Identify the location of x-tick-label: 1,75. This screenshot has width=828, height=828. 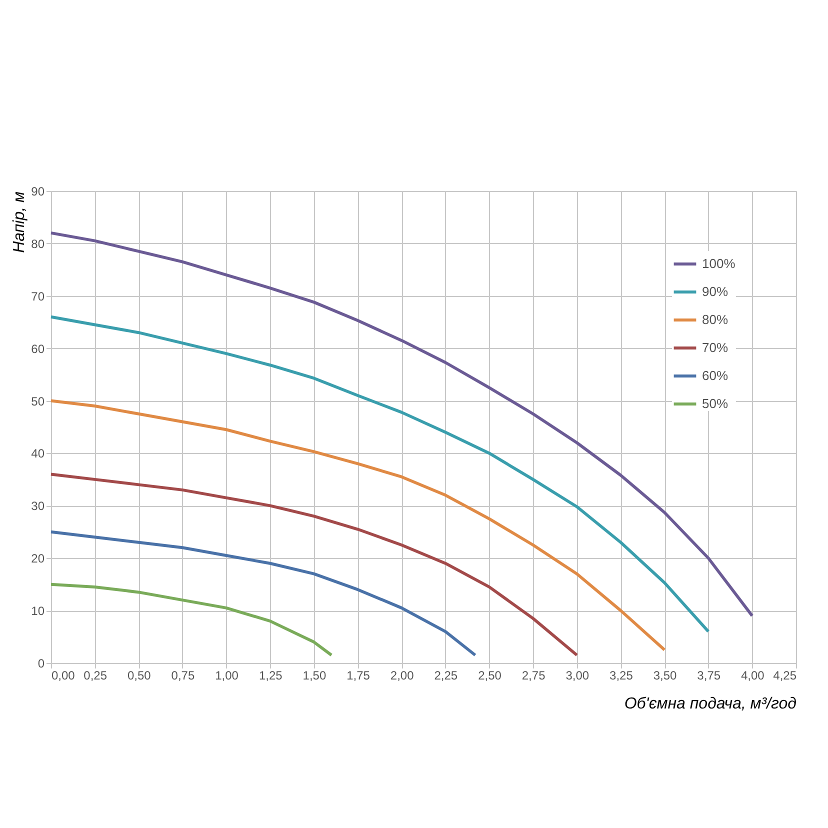
(358, 675).